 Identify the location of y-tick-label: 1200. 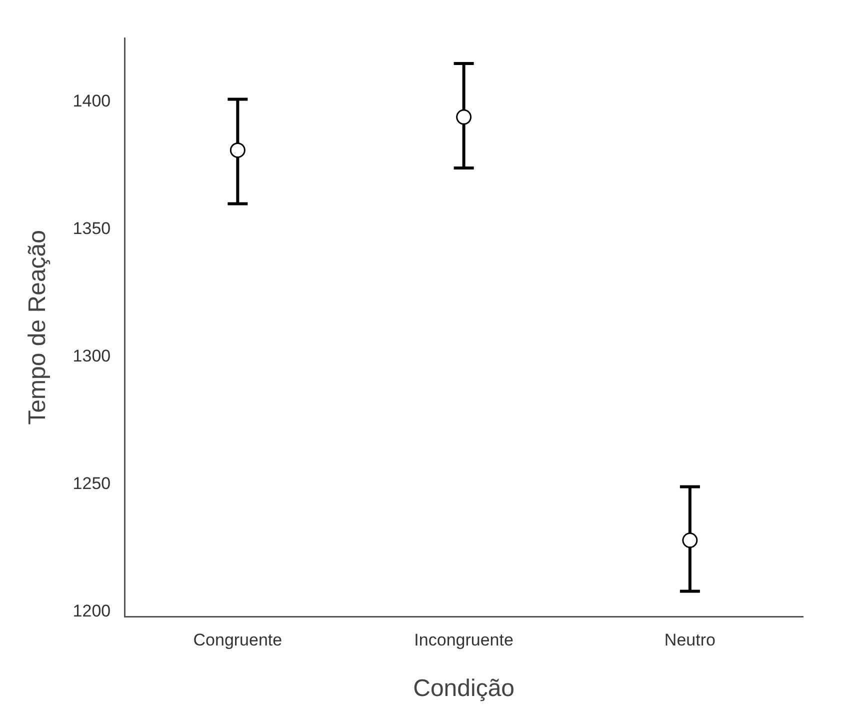
(91, 610).